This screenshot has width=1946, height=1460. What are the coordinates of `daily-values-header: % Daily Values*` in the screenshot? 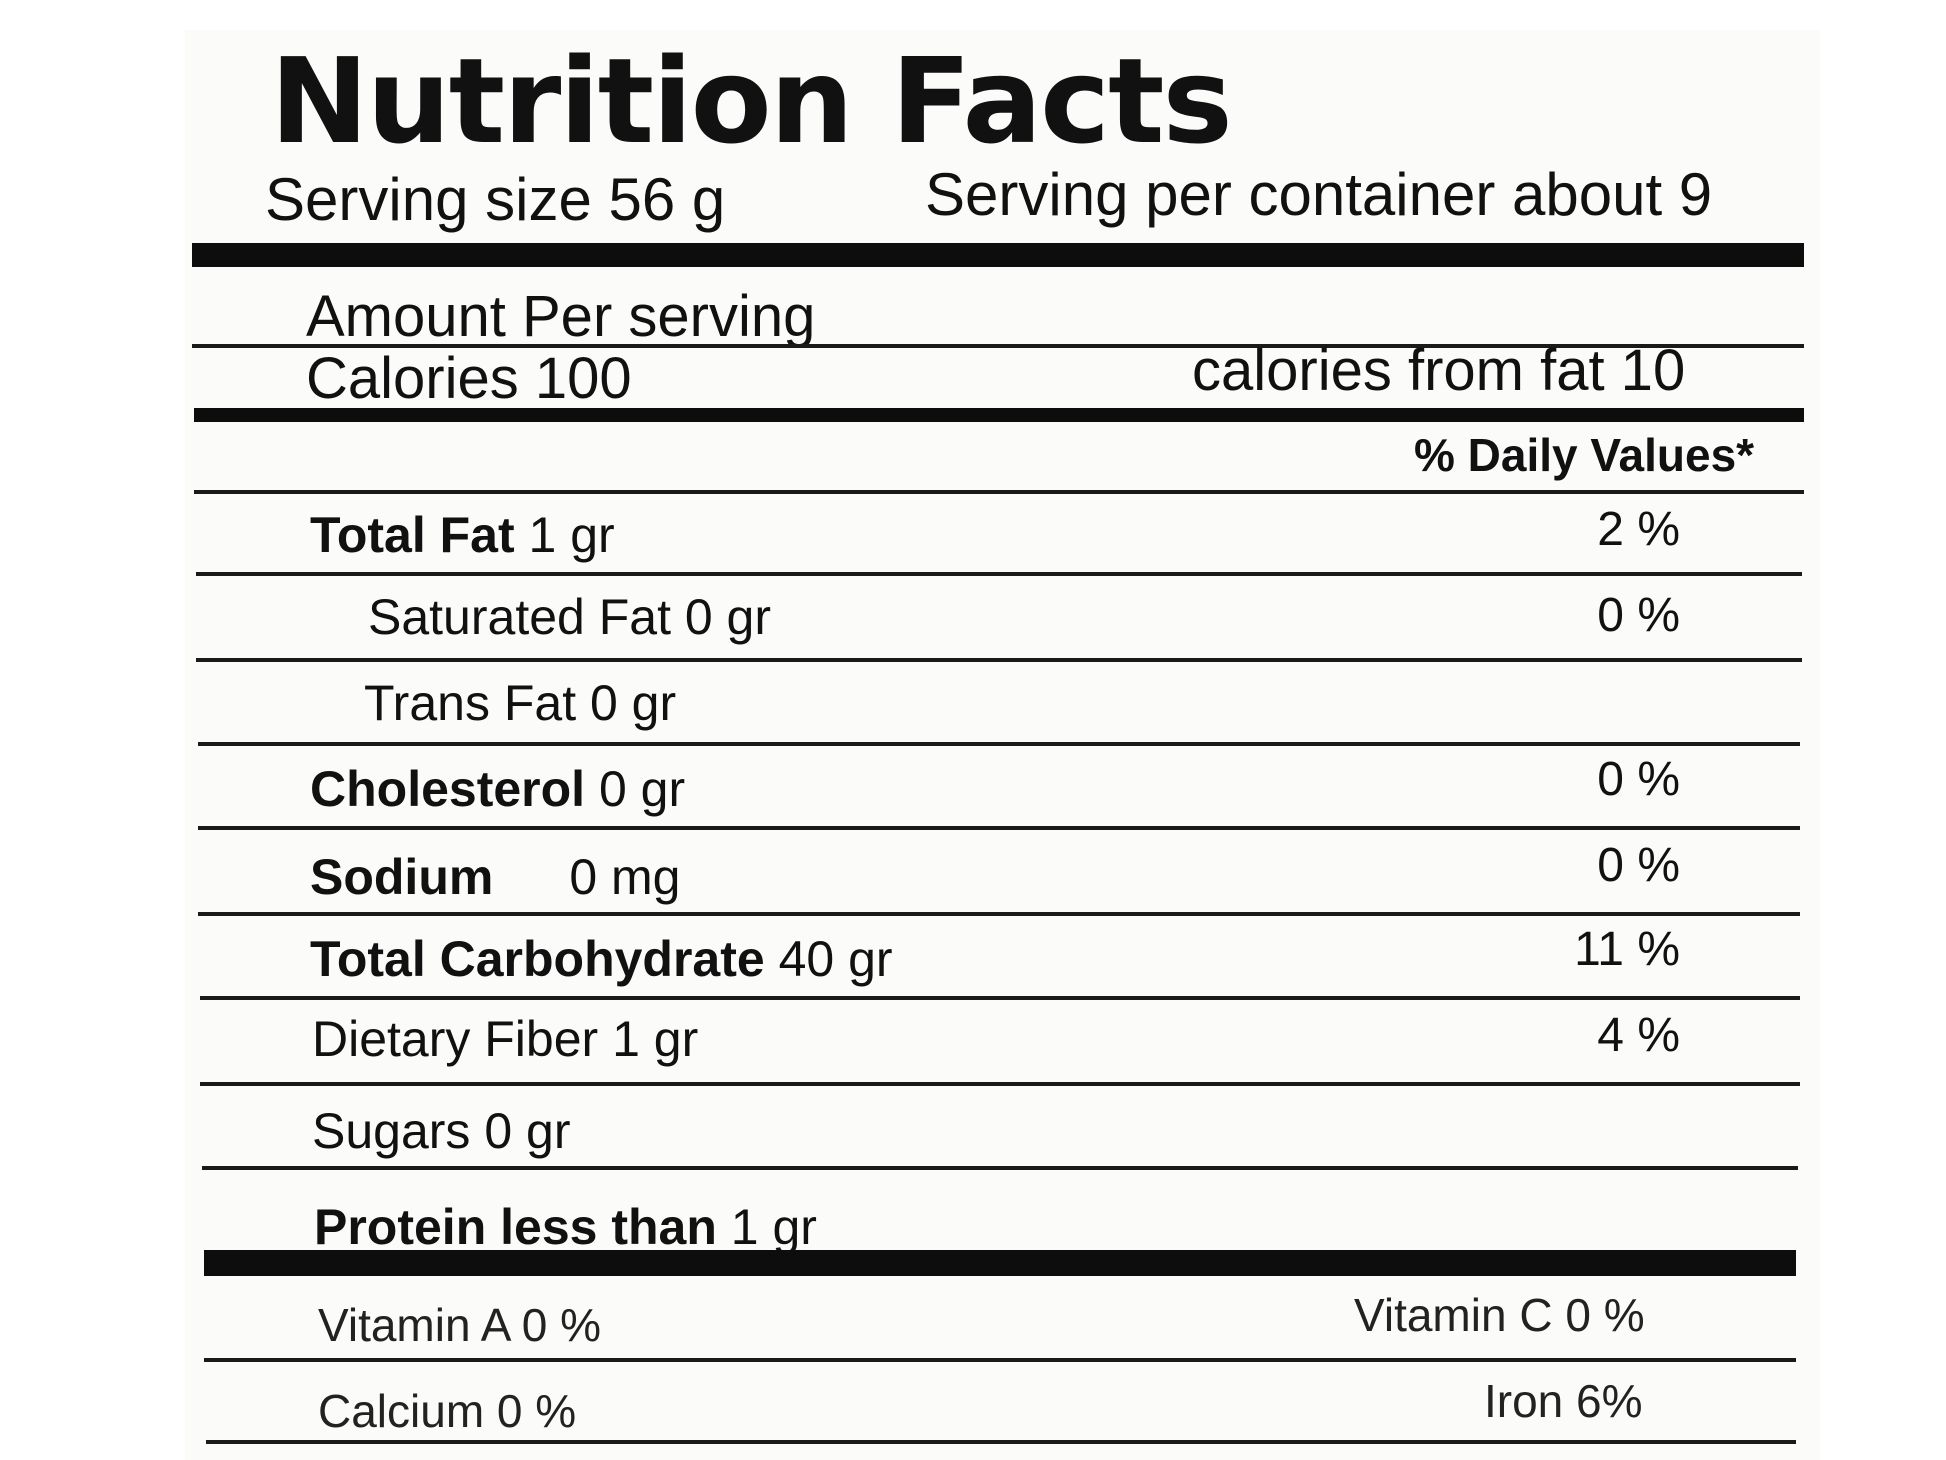 It's located at (1584, 455).